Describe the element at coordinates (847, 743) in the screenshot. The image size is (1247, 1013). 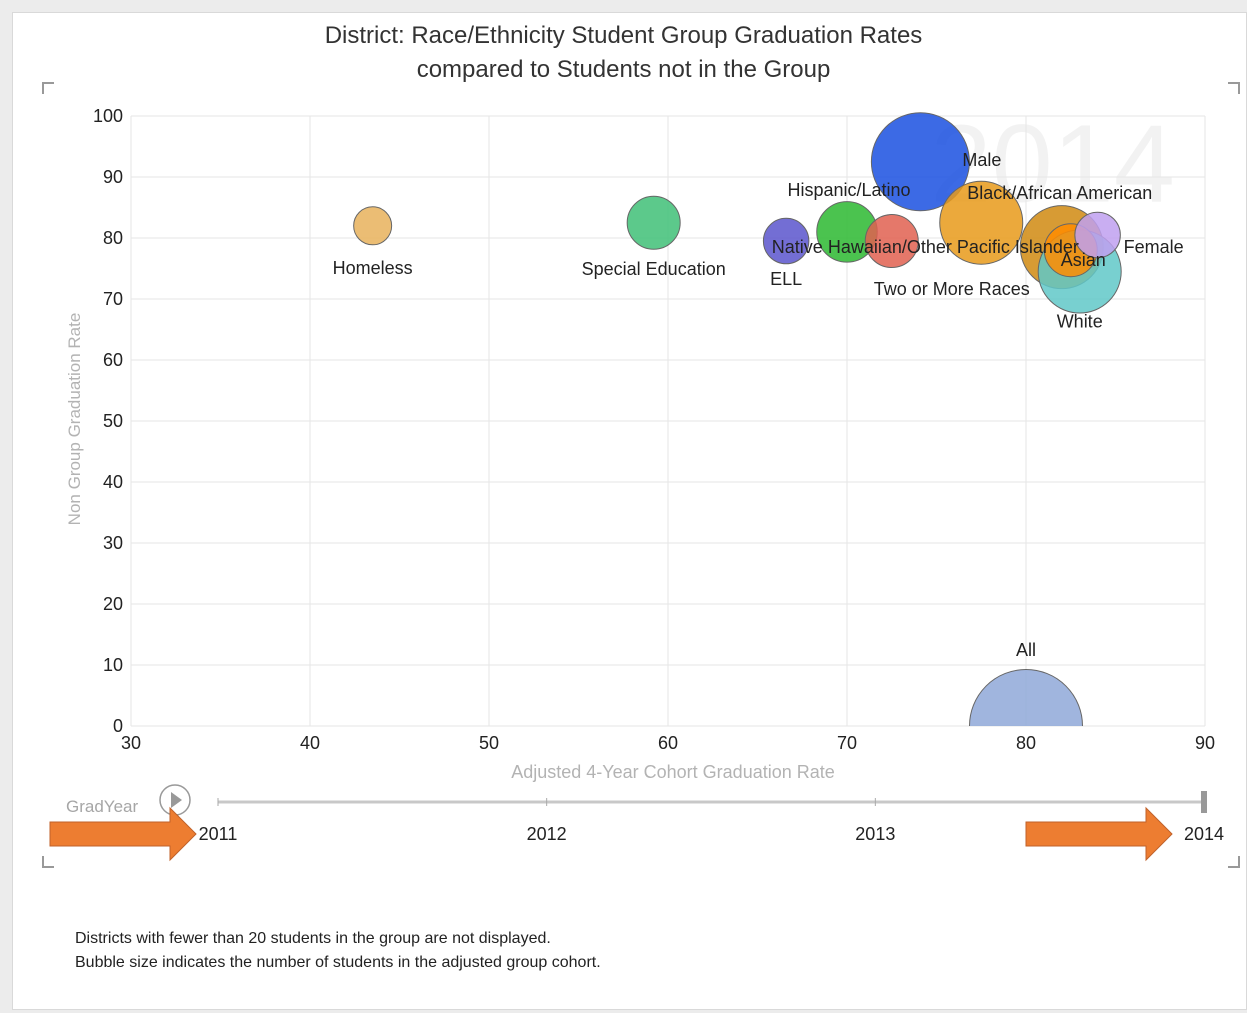
I see `x-tick-label: 70` at that location.